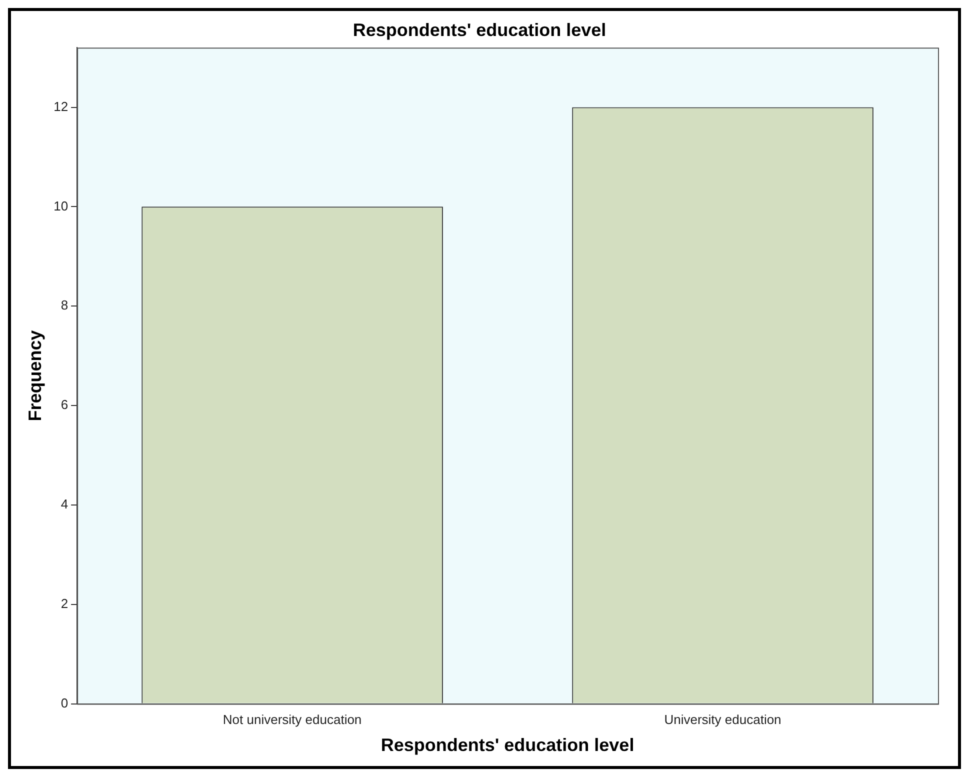 The image size is (969, 777). What do you see at coordinates (64, 404) in the screenshot?
I see `y-tick-label: 6` at bounding box center [64, 404].